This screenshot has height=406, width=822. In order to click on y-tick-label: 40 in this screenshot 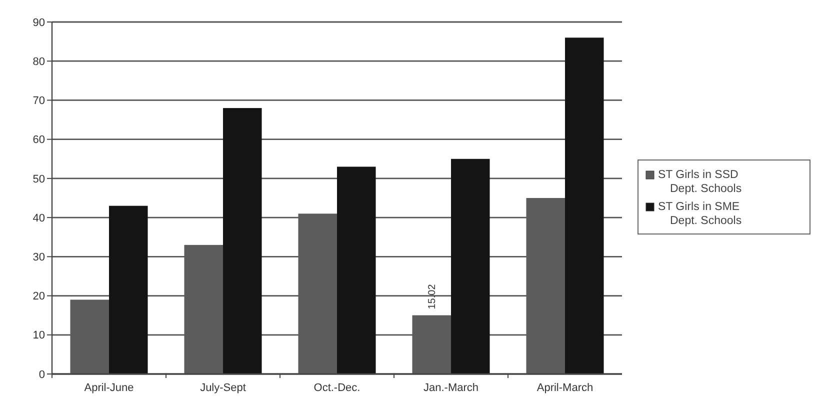, I will do `click(38, 218)`.